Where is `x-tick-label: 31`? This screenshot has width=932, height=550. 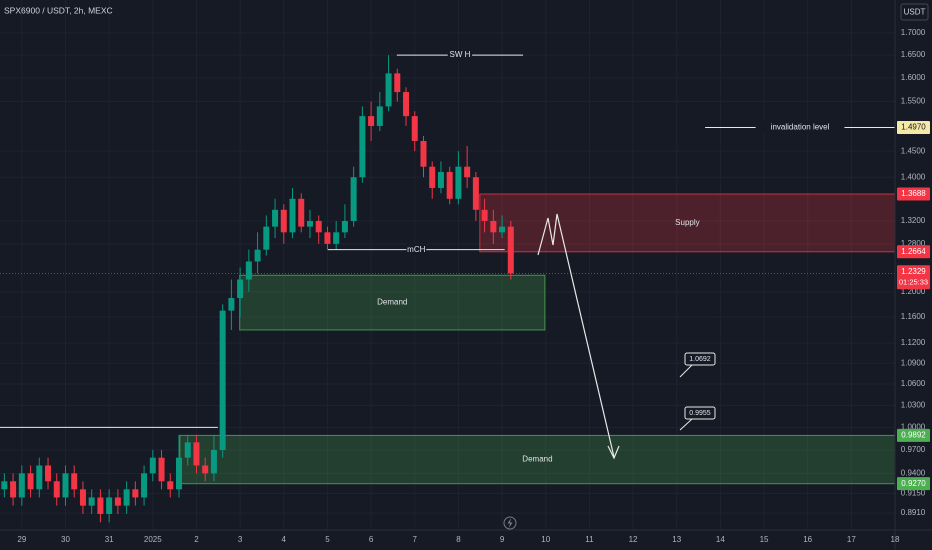 x-tick-label: 31 is located at coordinates (109, 539).